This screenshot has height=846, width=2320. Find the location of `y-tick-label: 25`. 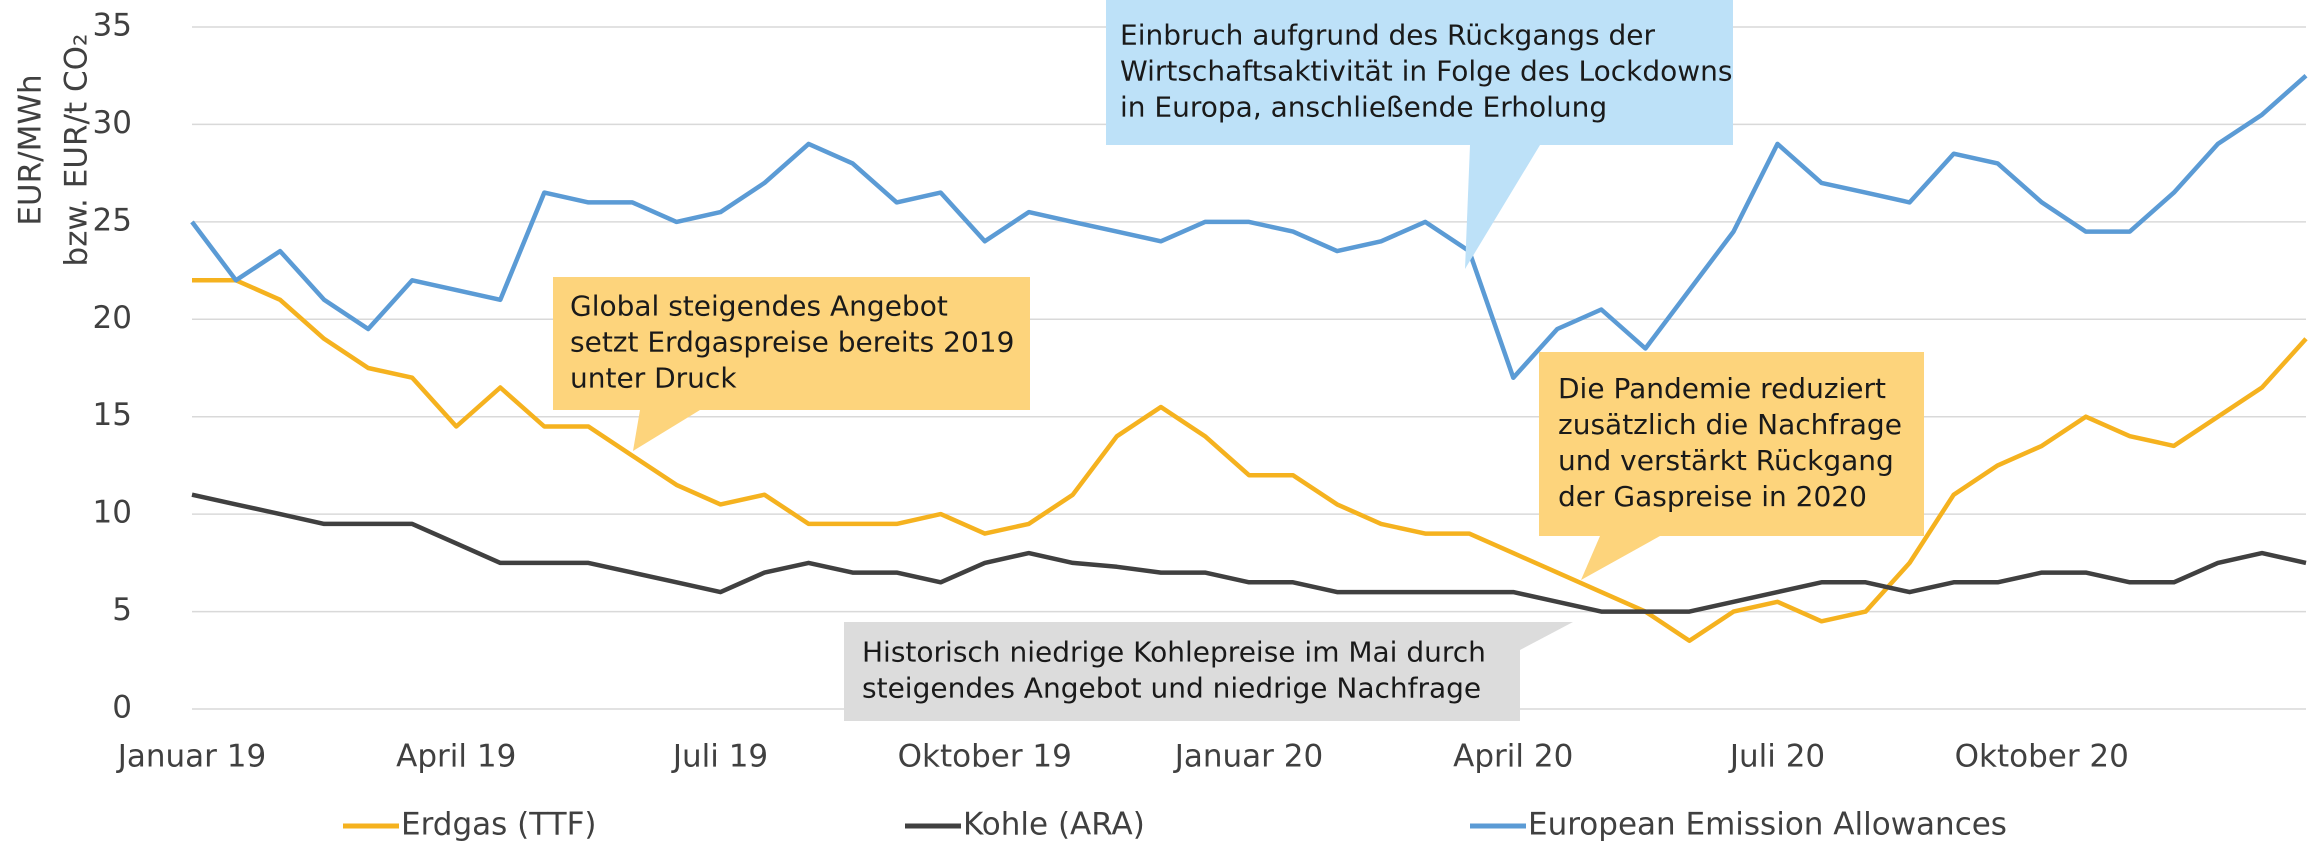

y-tick-label: 25 is located at coordinates (112, 220).